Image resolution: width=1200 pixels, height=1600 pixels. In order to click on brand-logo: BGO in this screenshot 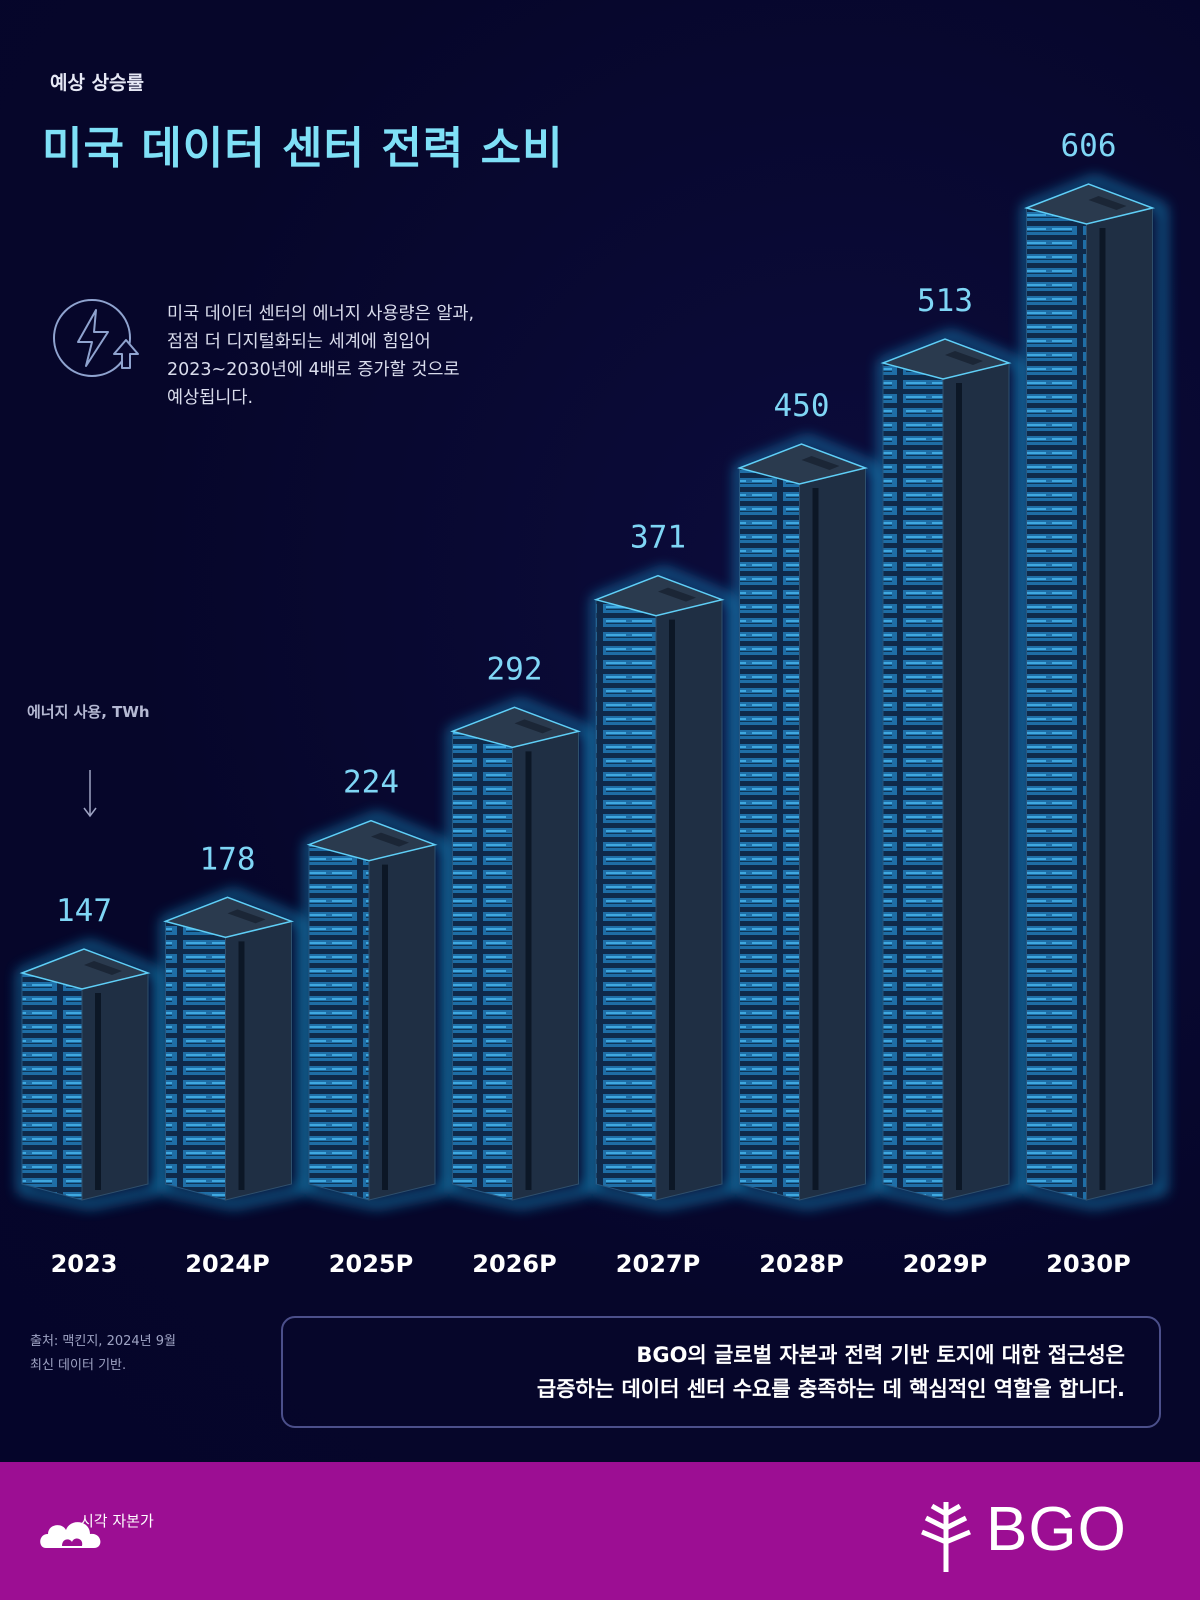, I will do `click(1056, 1529)`.